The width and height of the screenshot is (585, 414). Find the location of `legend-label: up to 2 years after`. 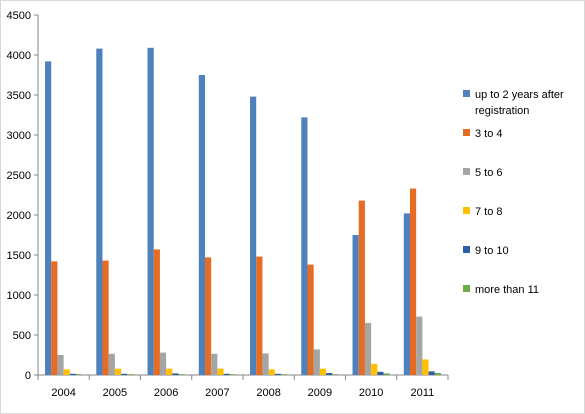

legend-label: up to 2 years after is located at coordinates (519, 95).